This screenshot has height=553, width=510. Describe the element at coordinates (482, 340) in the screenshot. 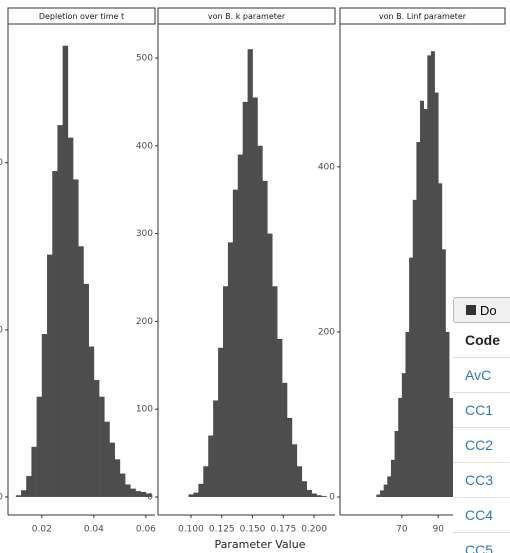

I see `table-header: Code` at that location.